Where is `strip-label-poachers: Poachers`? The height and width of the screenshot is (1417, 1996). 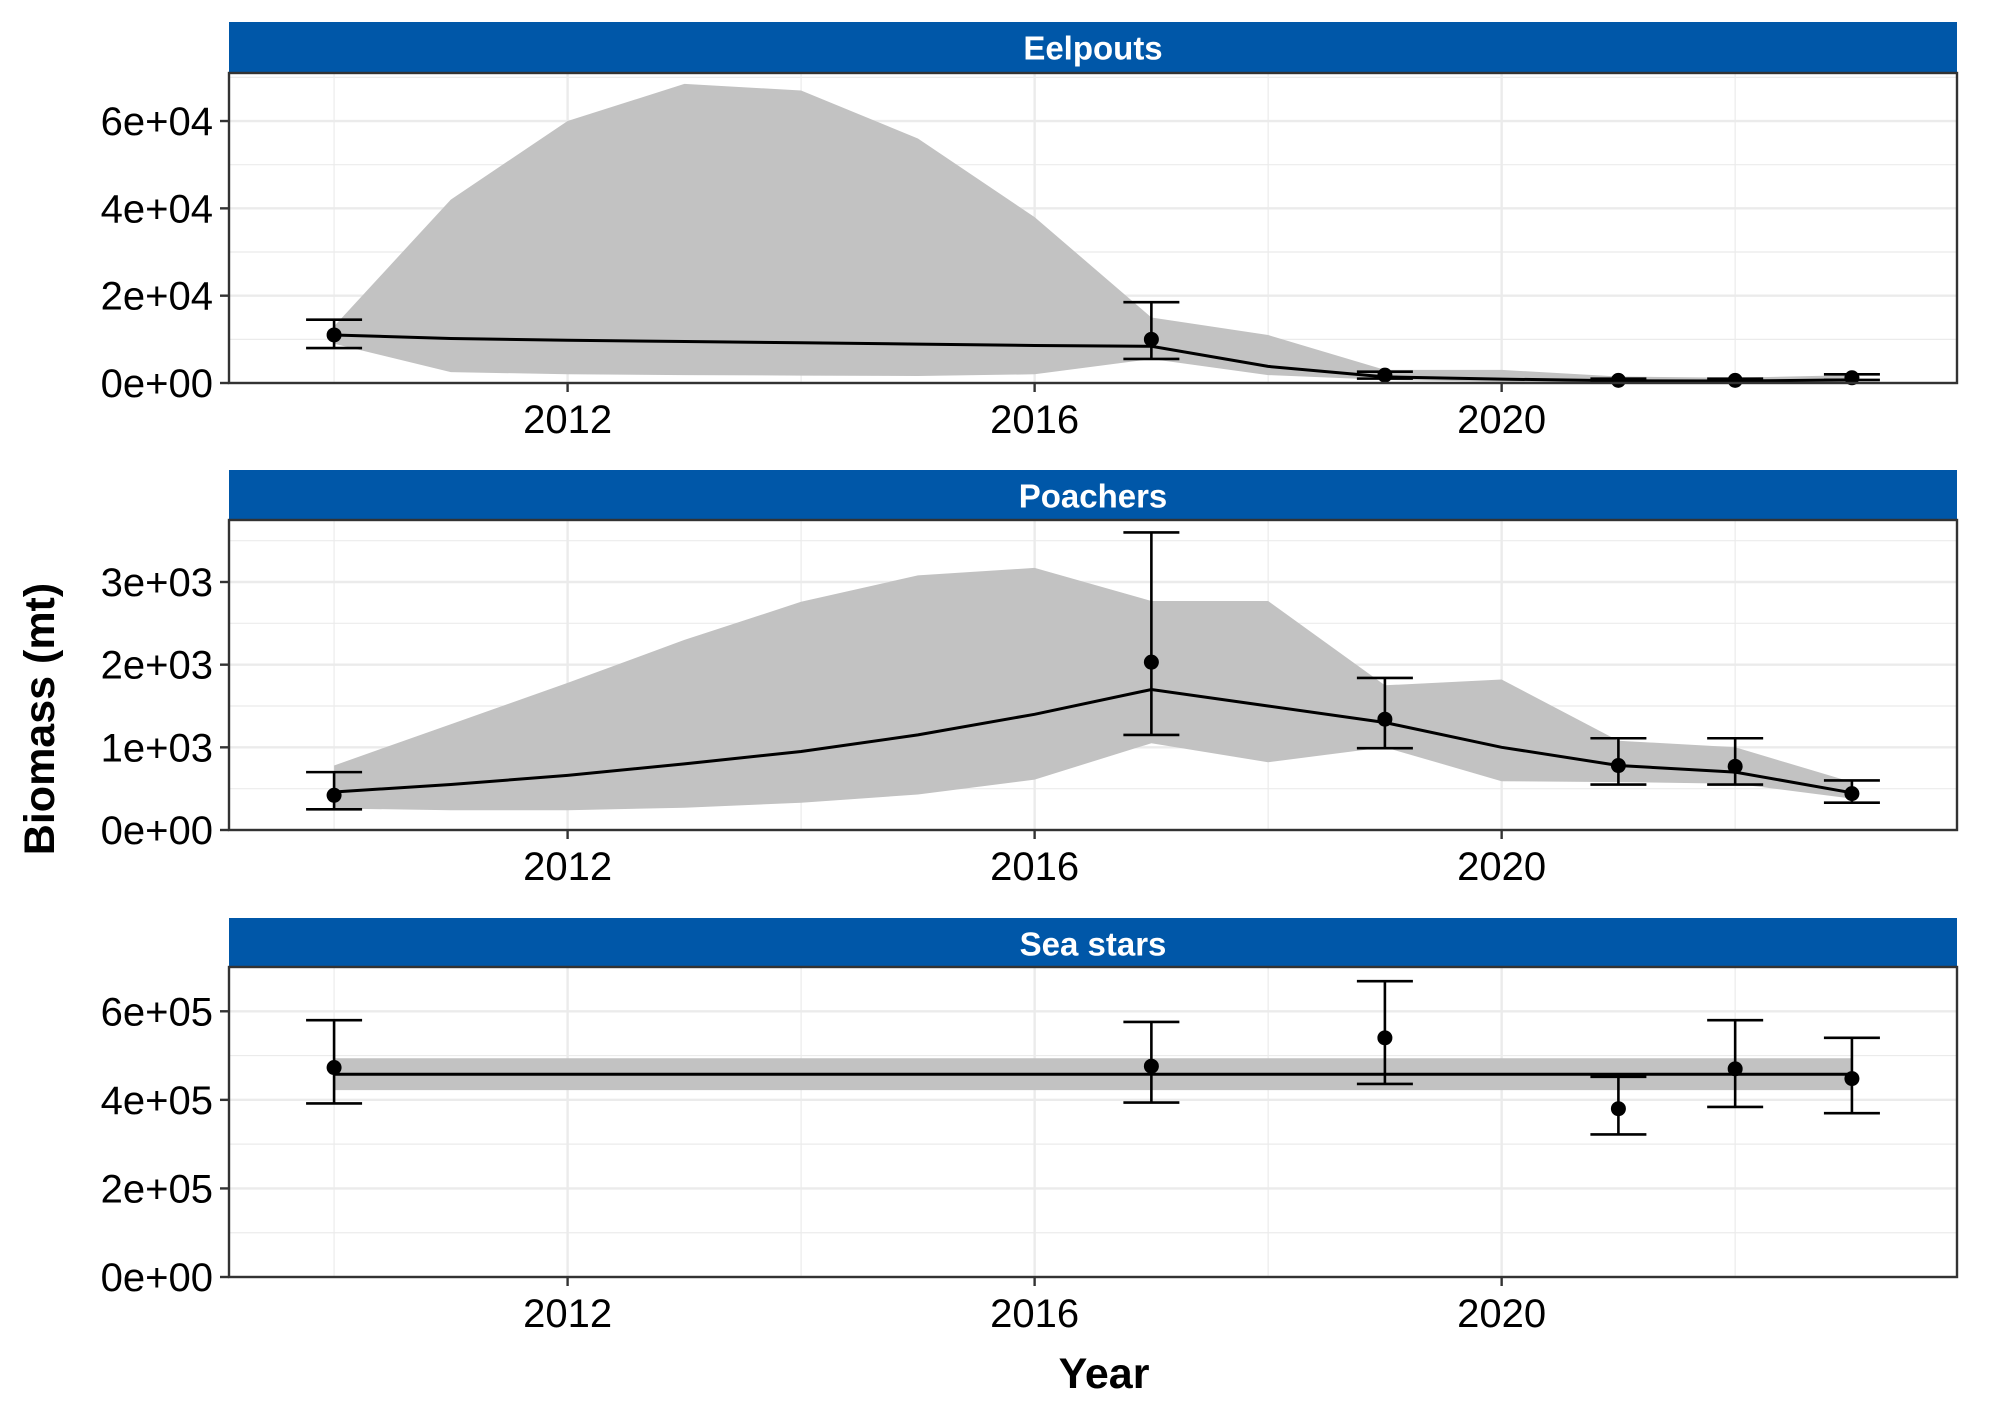
strip-label-poachers: Poachers is located at coordinates (1093, 496).